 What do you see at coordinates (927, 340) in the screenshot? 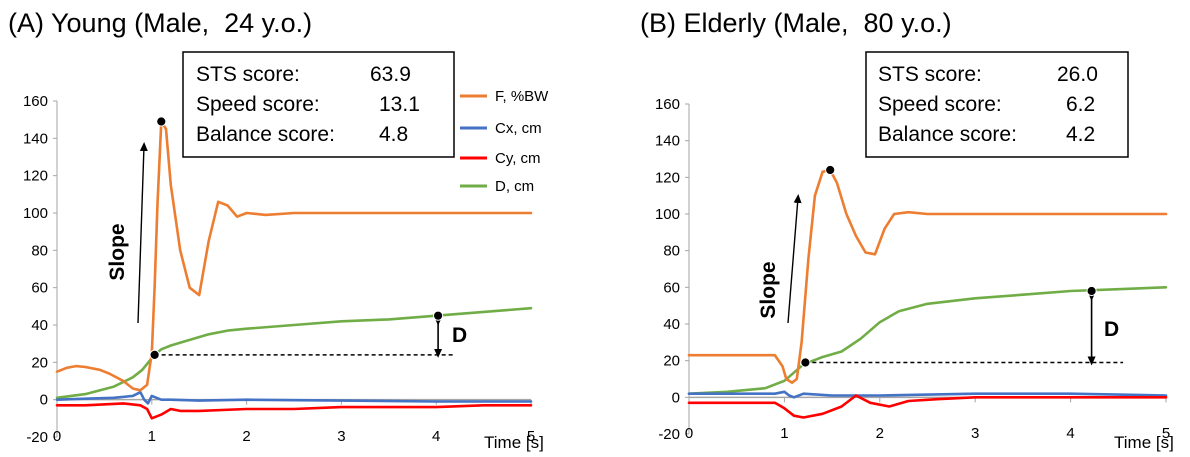
I see `panel-b-series-d-line` at bounding box center [927, 340].